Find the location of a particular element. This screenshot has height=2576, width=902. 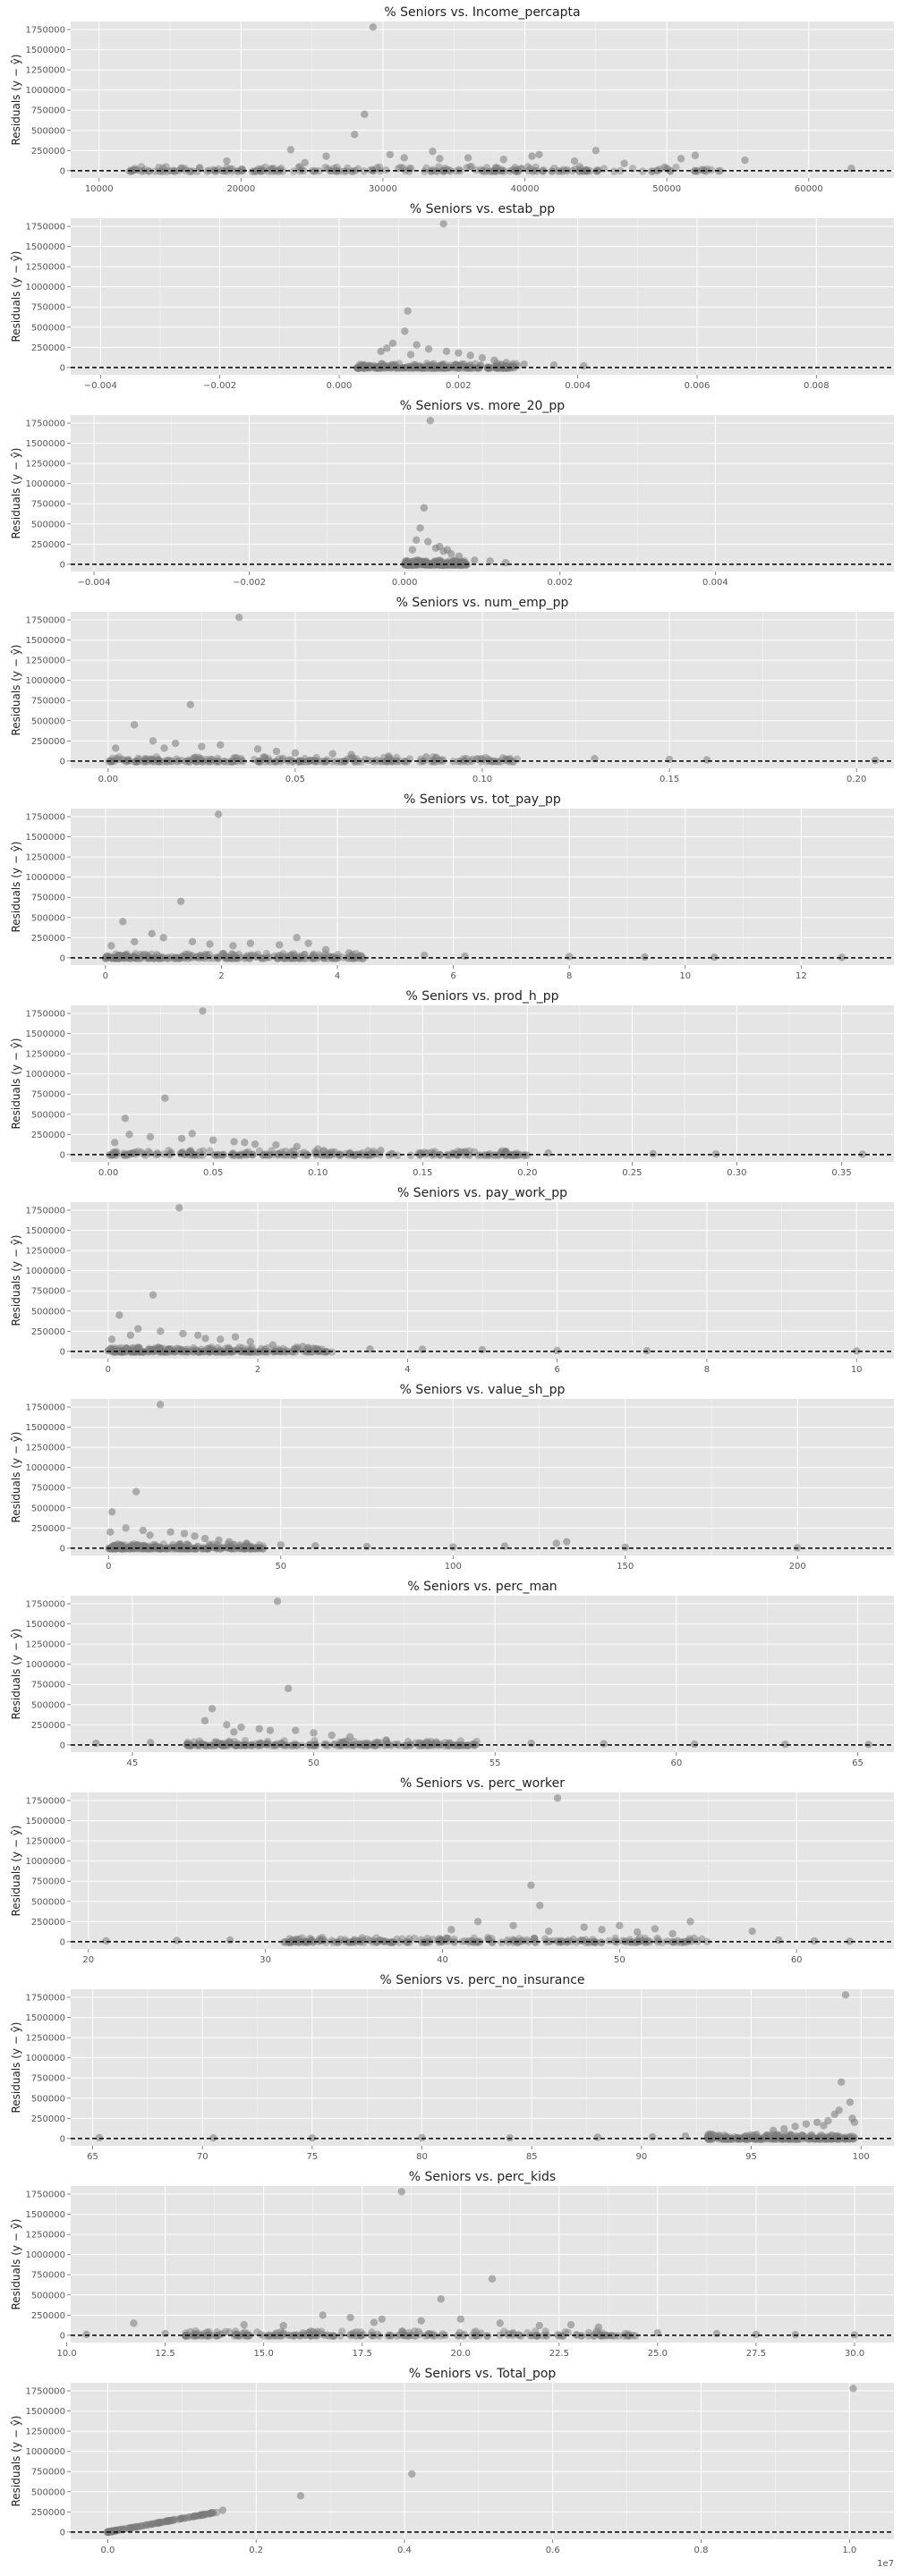

y-tick-label: 1500000 is located at coordinates (45, 1231).